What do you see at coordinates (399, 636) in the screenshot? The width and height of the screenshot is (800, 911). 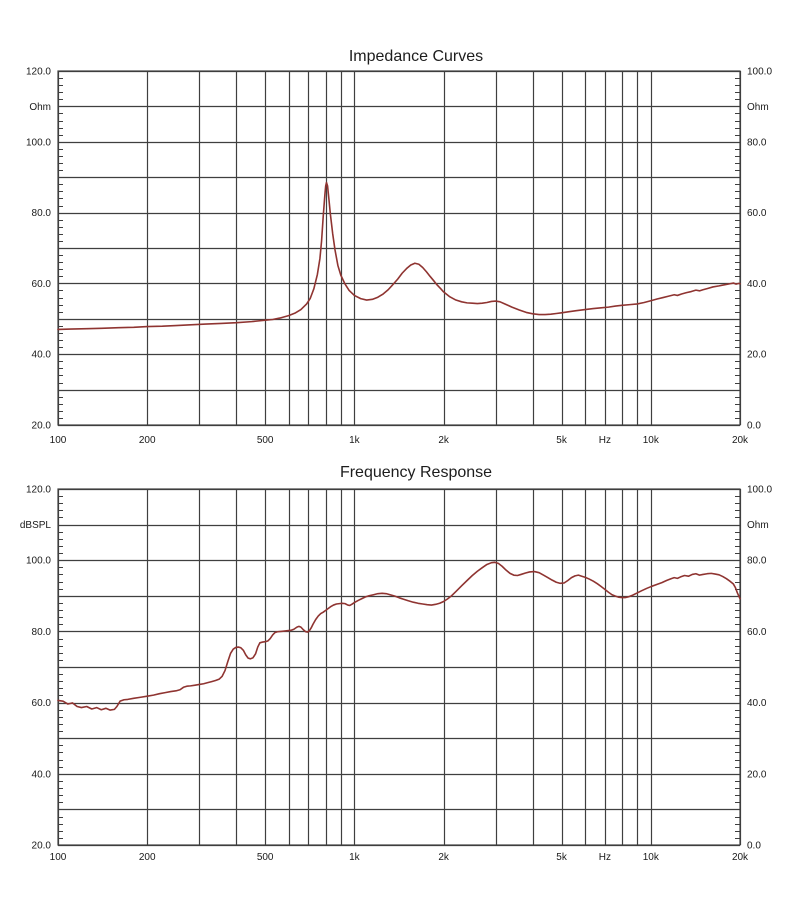 I see `spl-curve` at bounding box center [399, 636].